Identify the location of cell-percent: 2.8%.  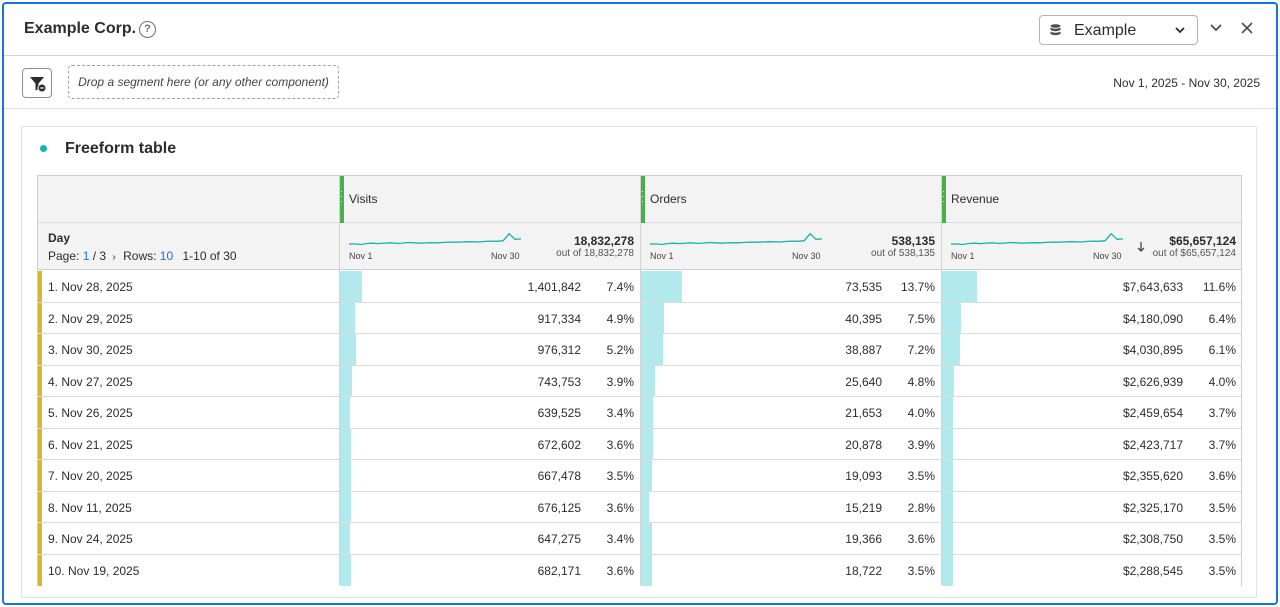
(921, 507).